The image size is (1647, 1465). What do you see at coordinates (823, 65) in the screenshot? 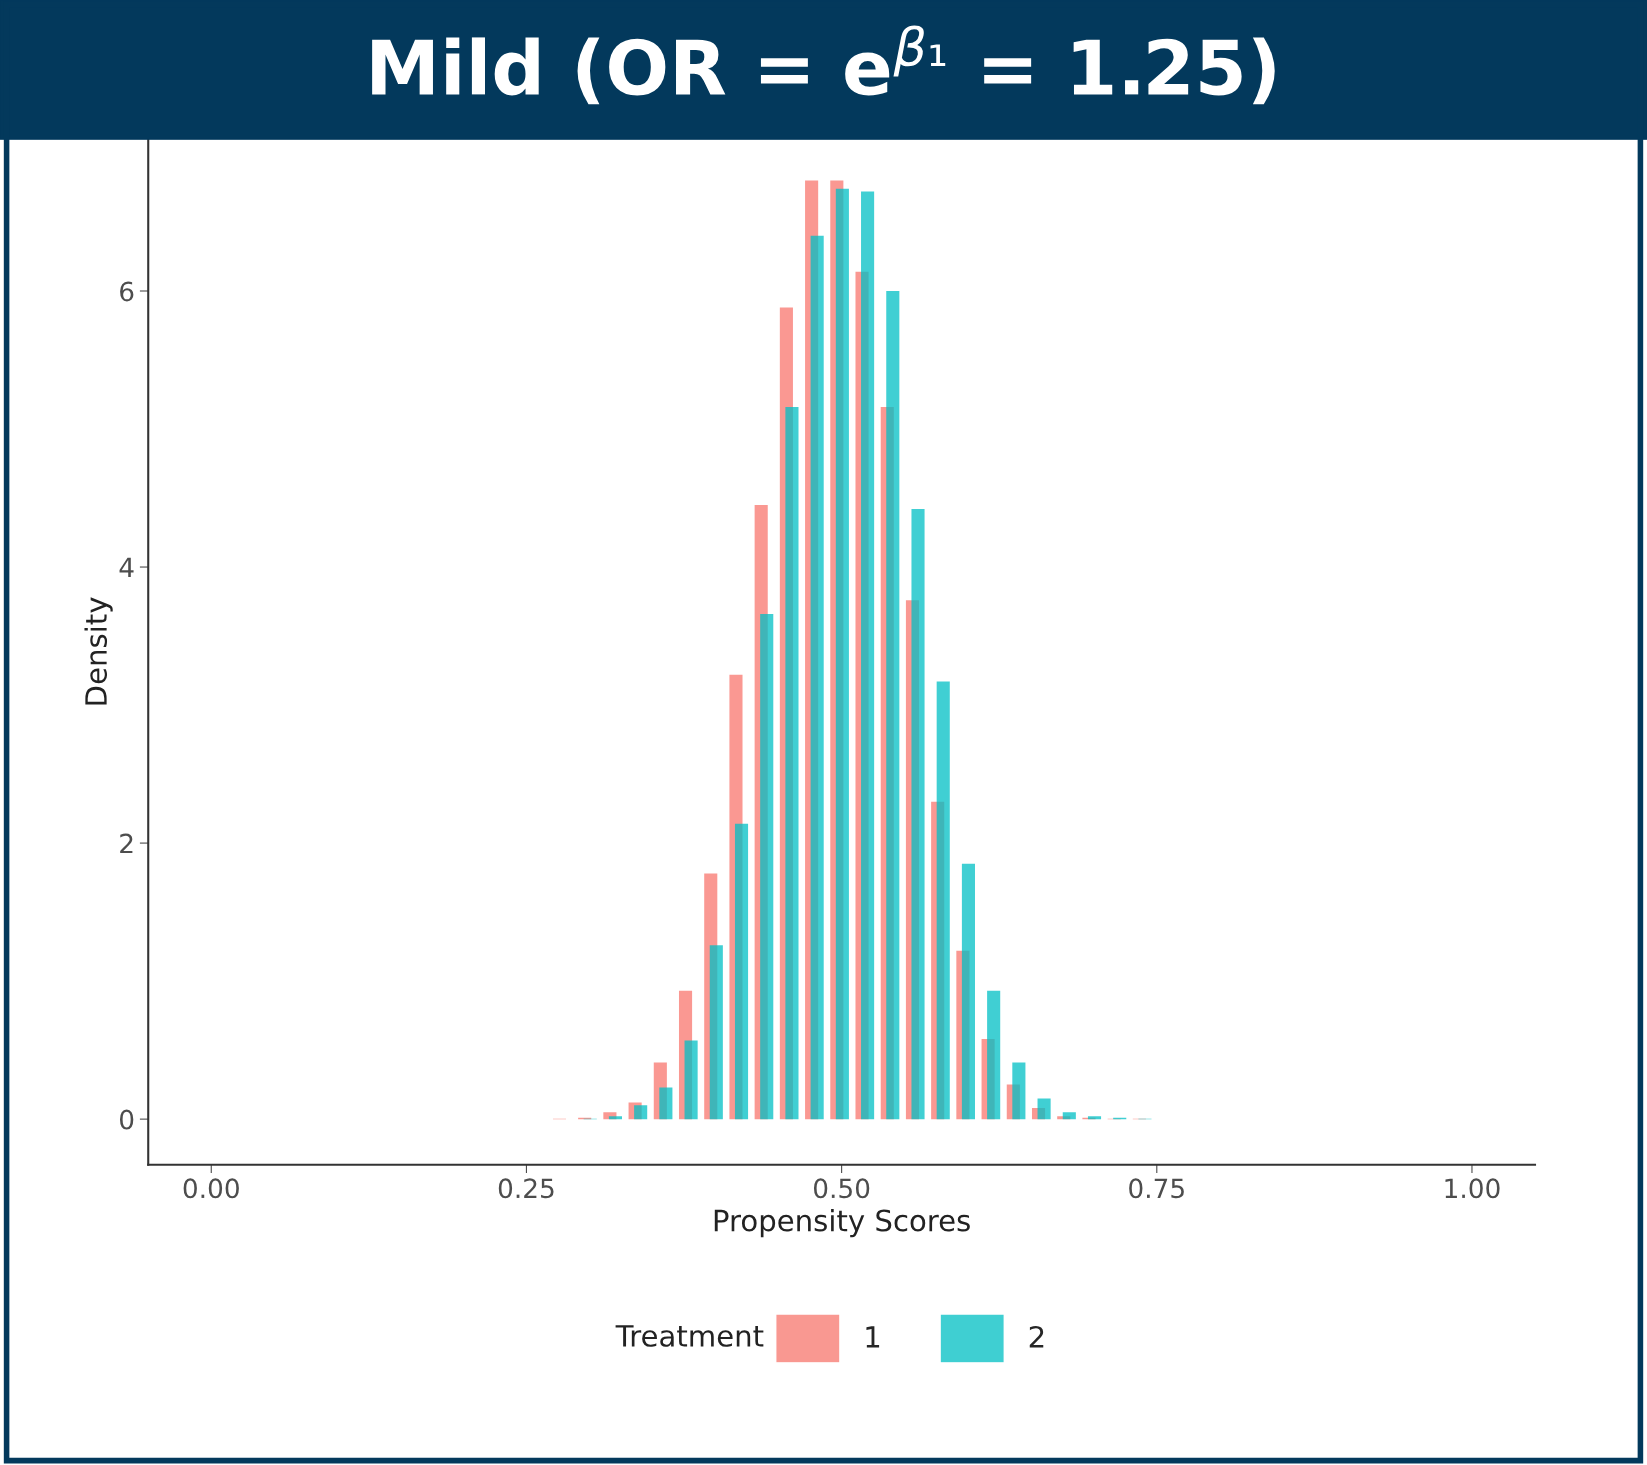
I see `chart-title: Mild (OR = e$^{β₁}$ = 1.25)` at bounding box center [823, 65].